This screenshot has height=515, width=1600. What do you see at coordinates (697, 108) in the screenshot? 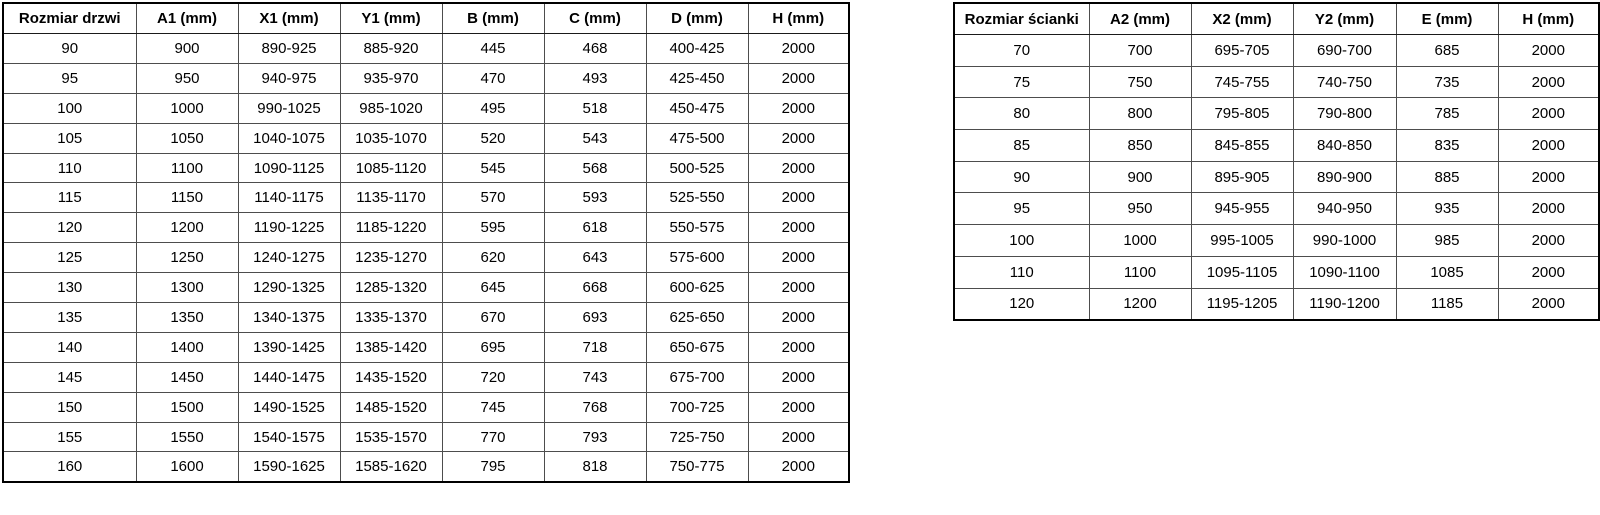
I see `table-cell: 450-475` at bounding box center [697, 108].